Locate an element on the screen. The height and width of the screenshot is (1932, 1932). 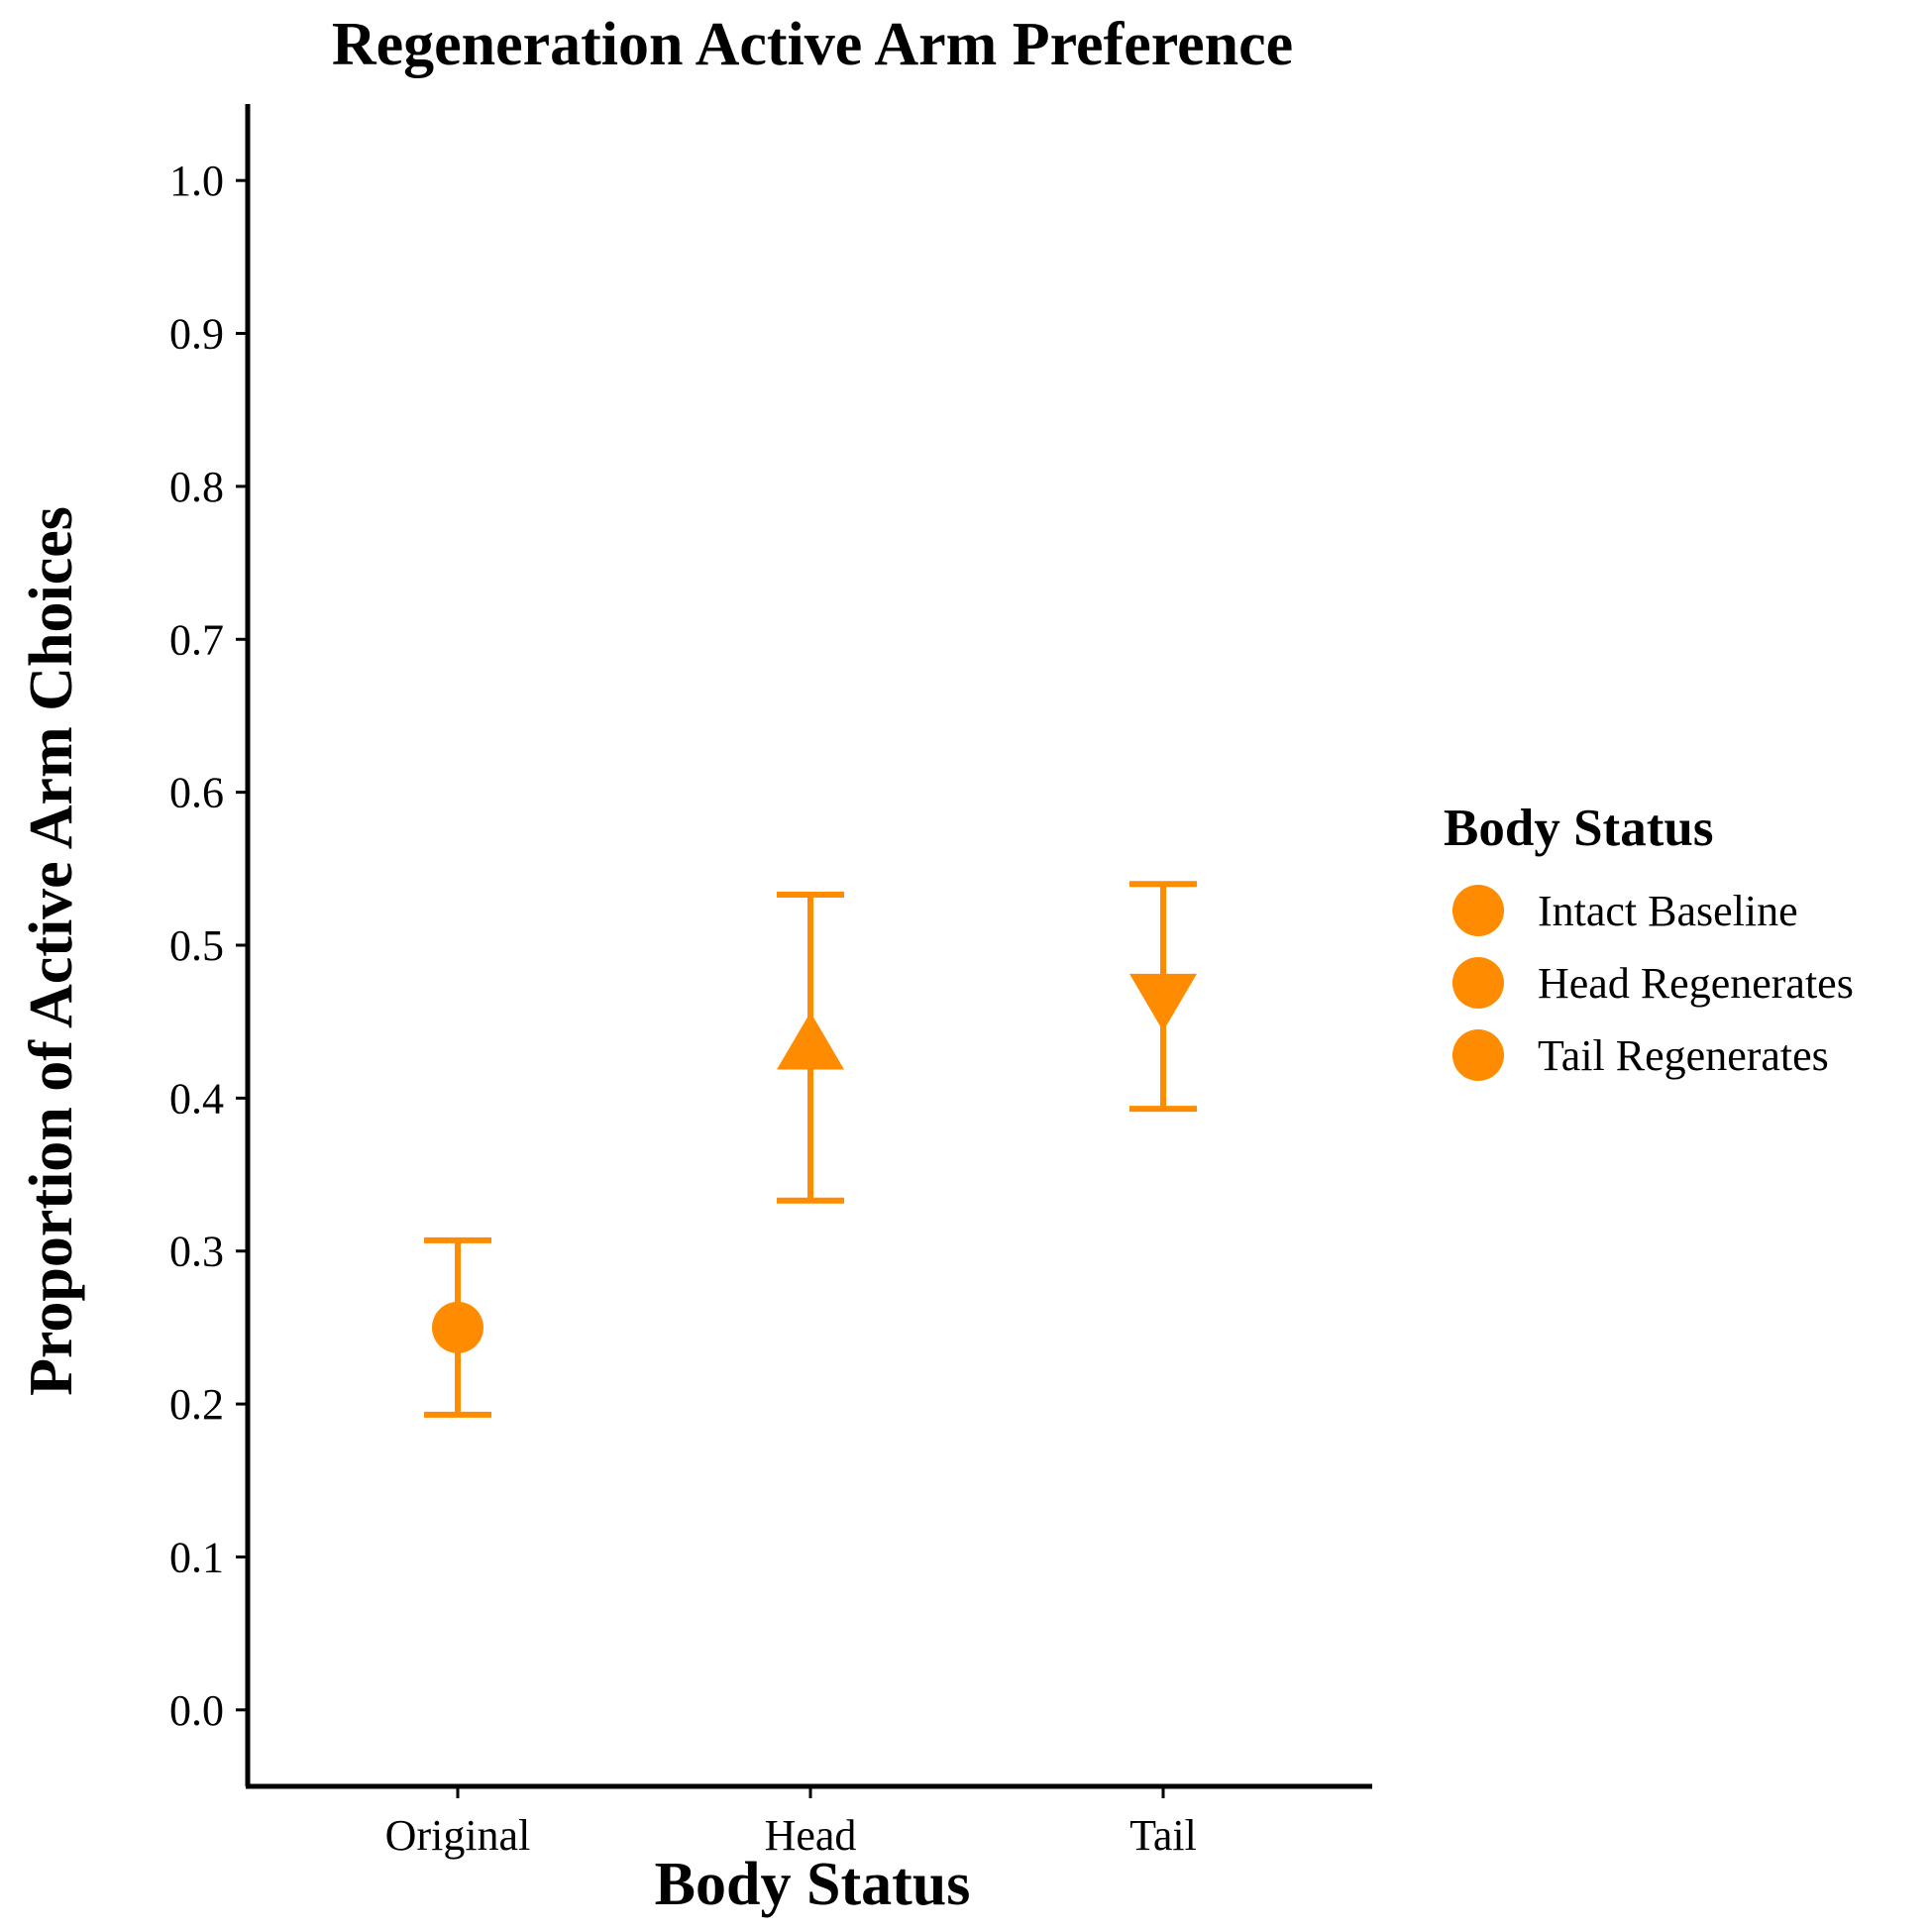
x-ticks: Original Head Tail is located at coordinates (791, 1823).